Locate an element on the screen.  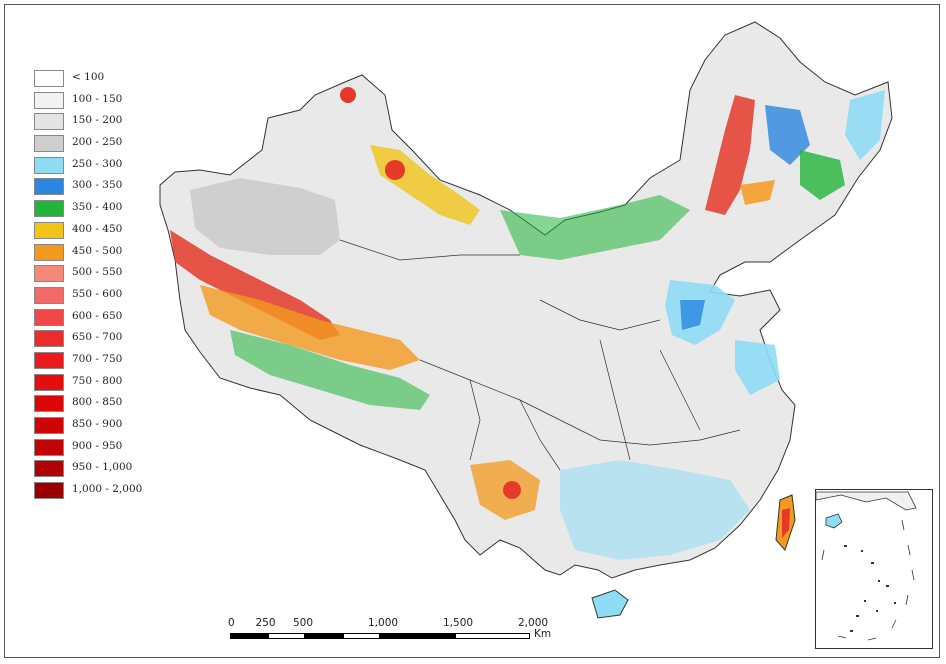
legend-label: 950 - 1,000 is located at coordinates (102, 467).